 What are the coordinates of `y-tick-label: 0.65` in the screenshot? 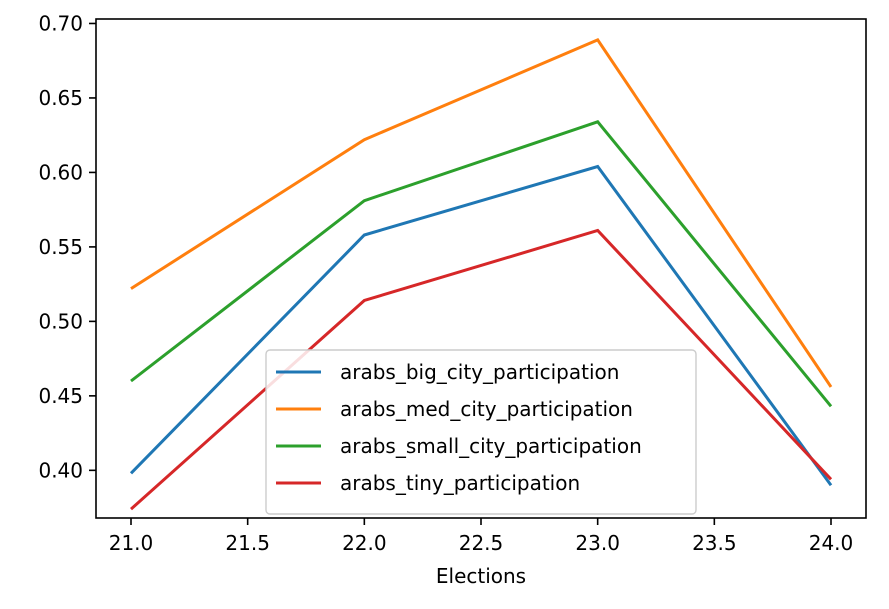 It's located at (60, 98).